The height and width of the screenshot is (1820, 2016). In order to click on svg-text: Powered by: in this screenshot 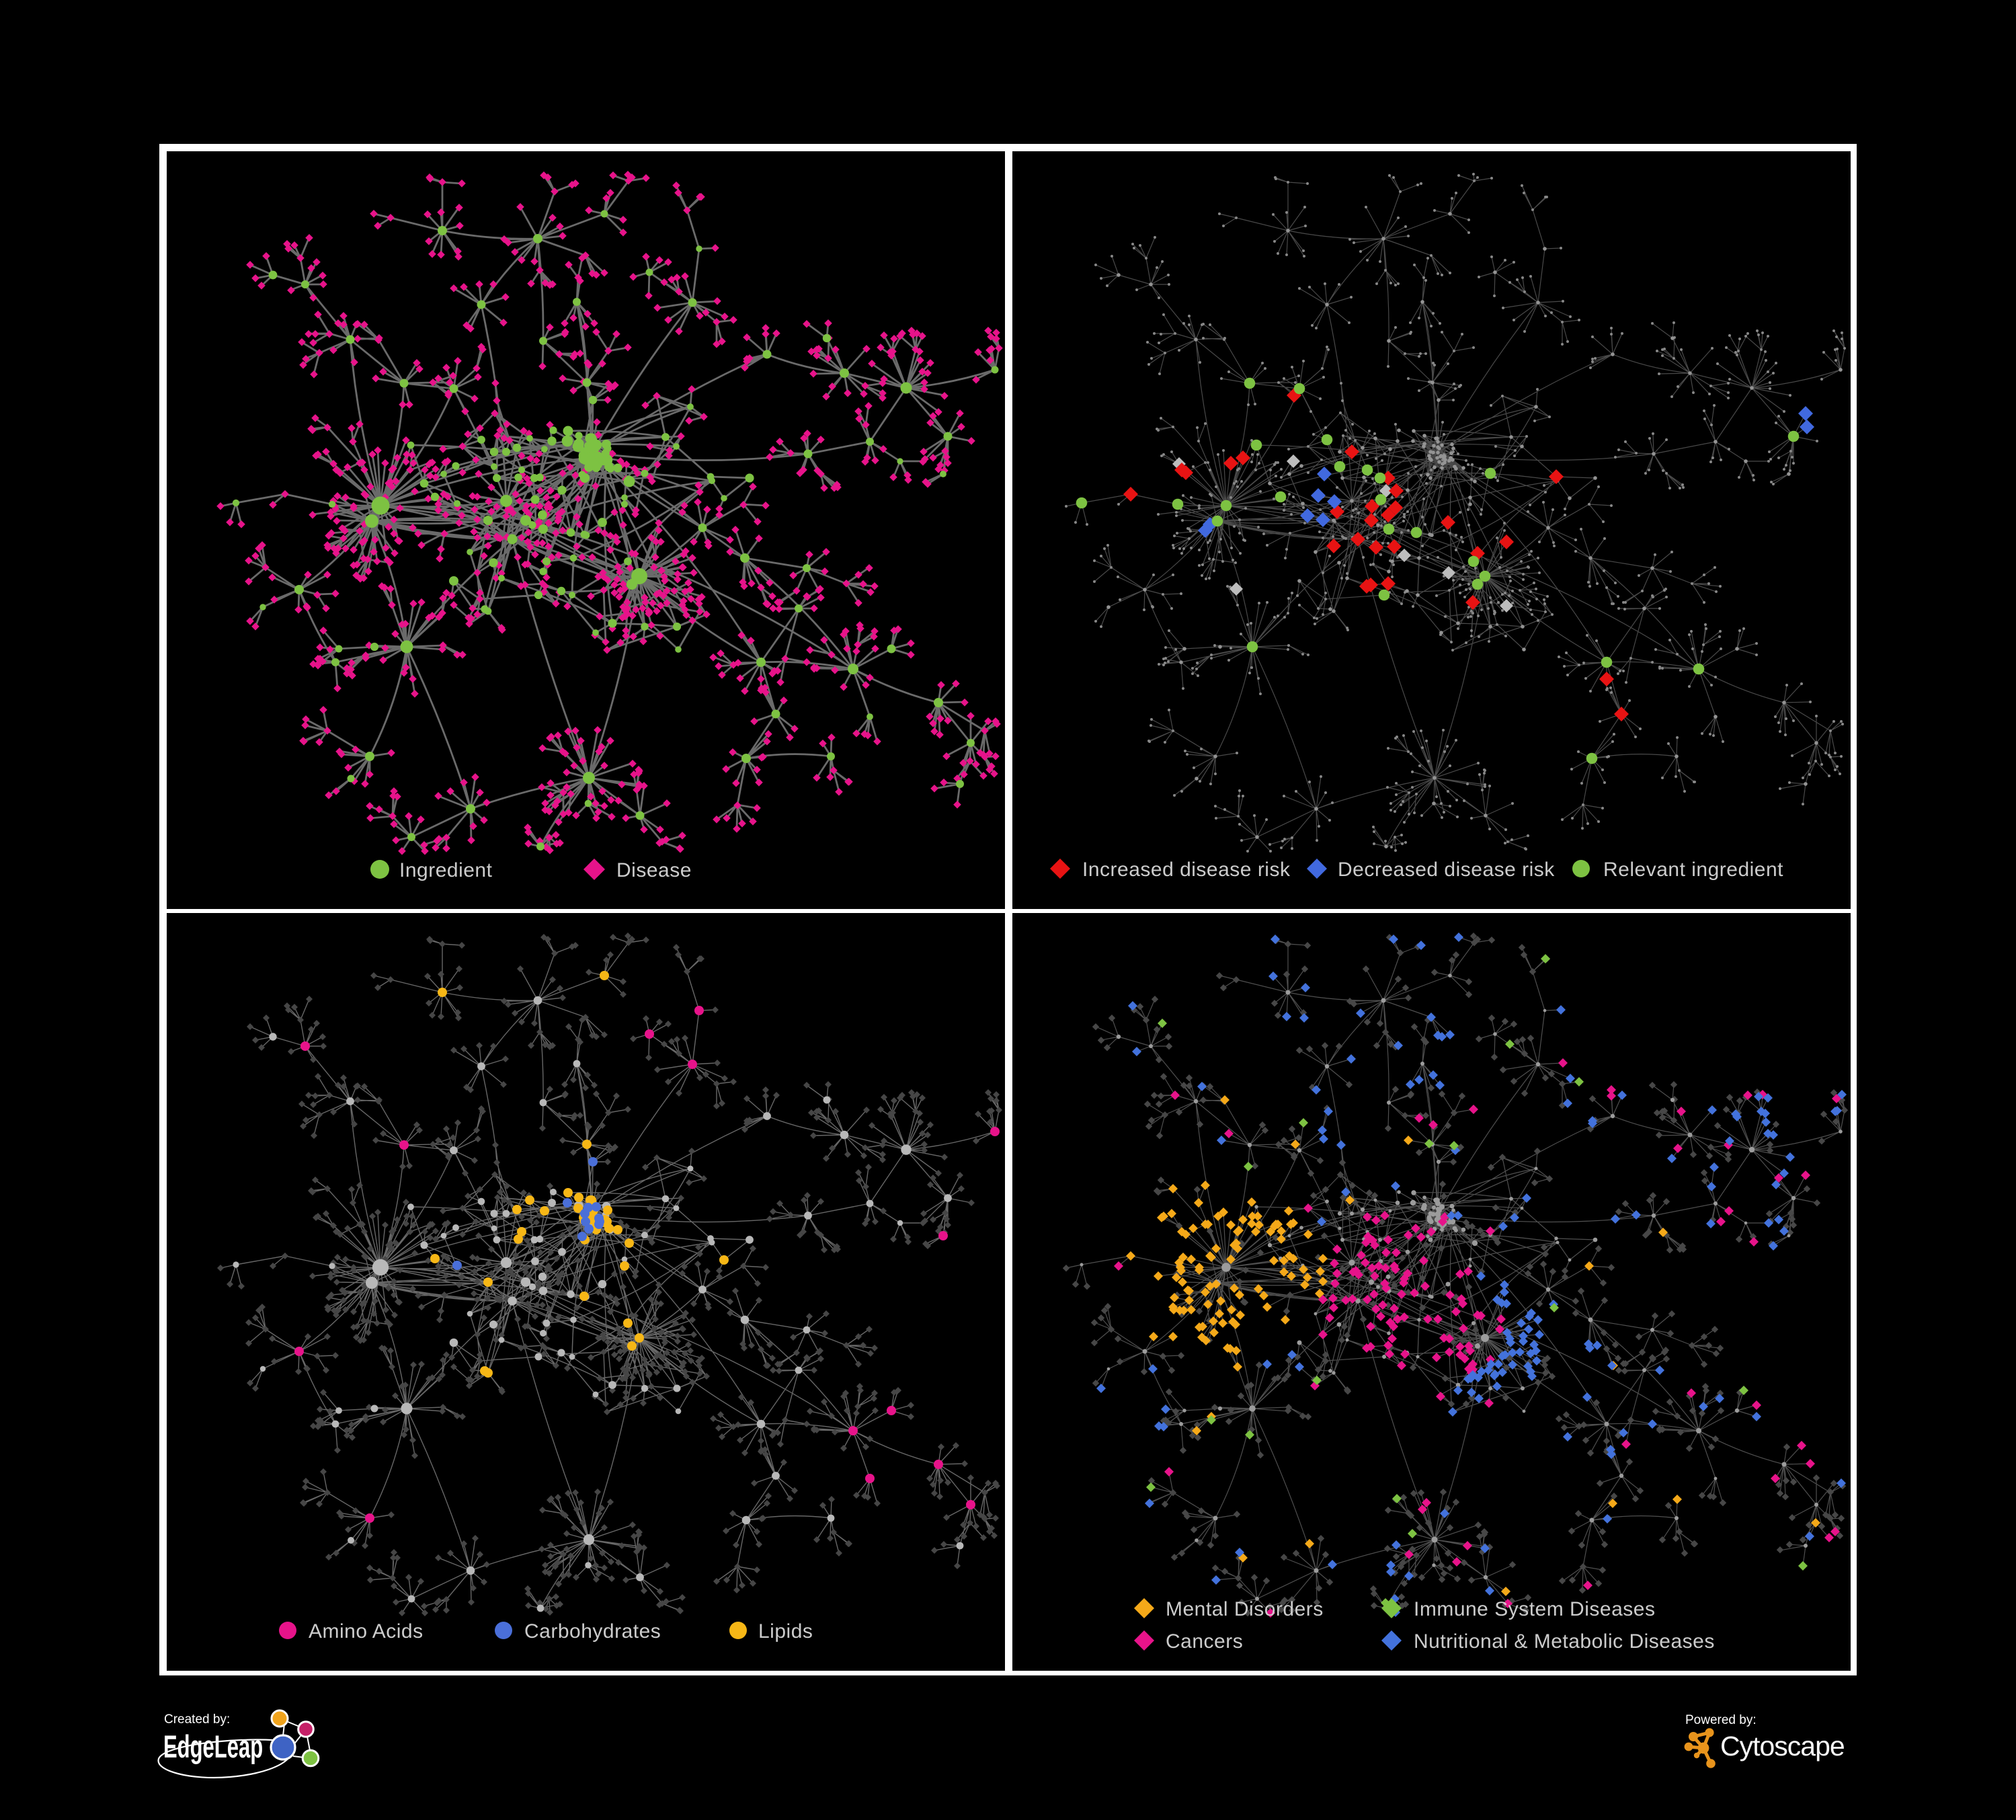, I will do `click(1721, 1720)`.